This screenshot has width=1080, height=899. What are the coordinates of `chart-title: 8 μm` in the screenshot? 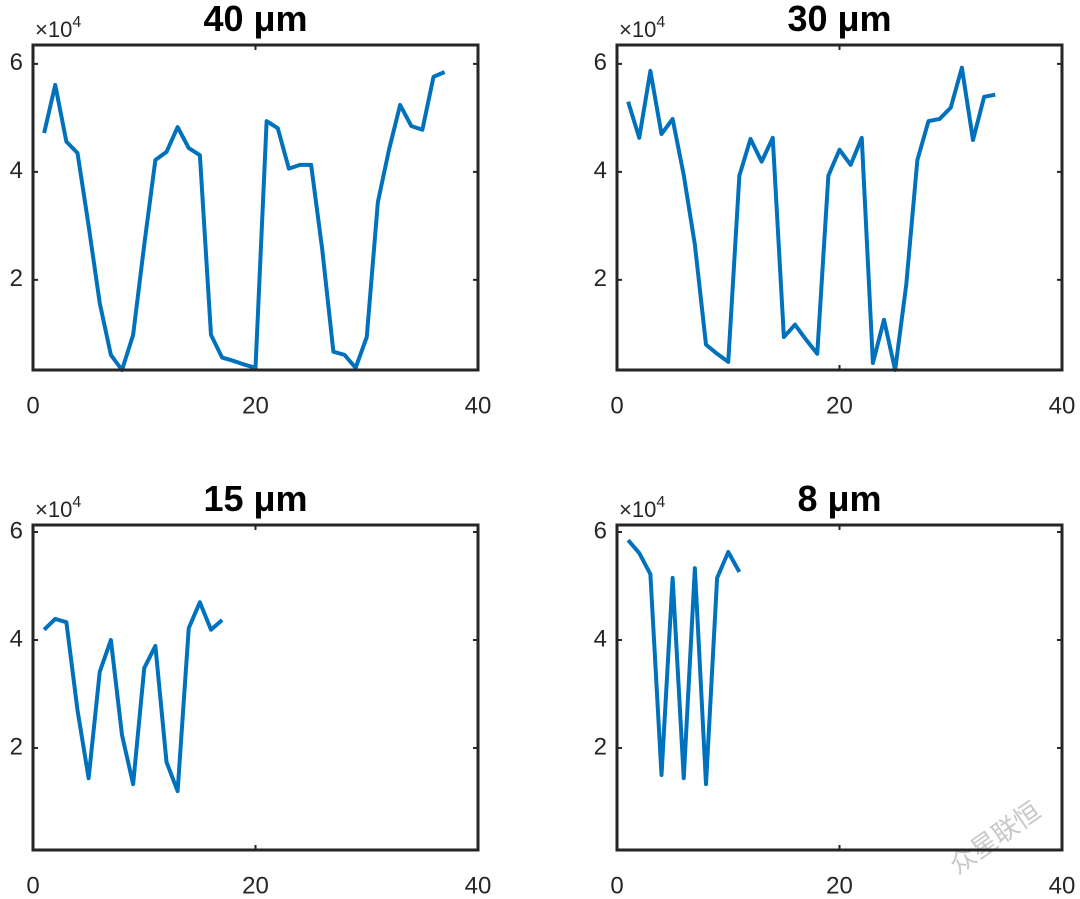 It's located at (839, 498).